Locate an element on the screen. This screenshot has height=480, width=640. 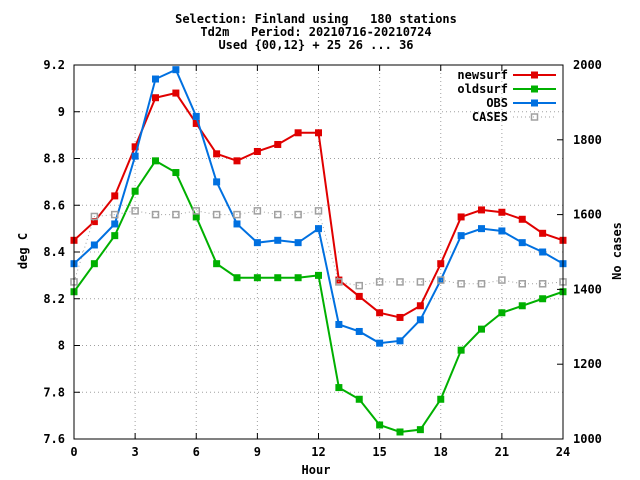
y2-tick-label: 1800 is located at coordinates (587, 140).